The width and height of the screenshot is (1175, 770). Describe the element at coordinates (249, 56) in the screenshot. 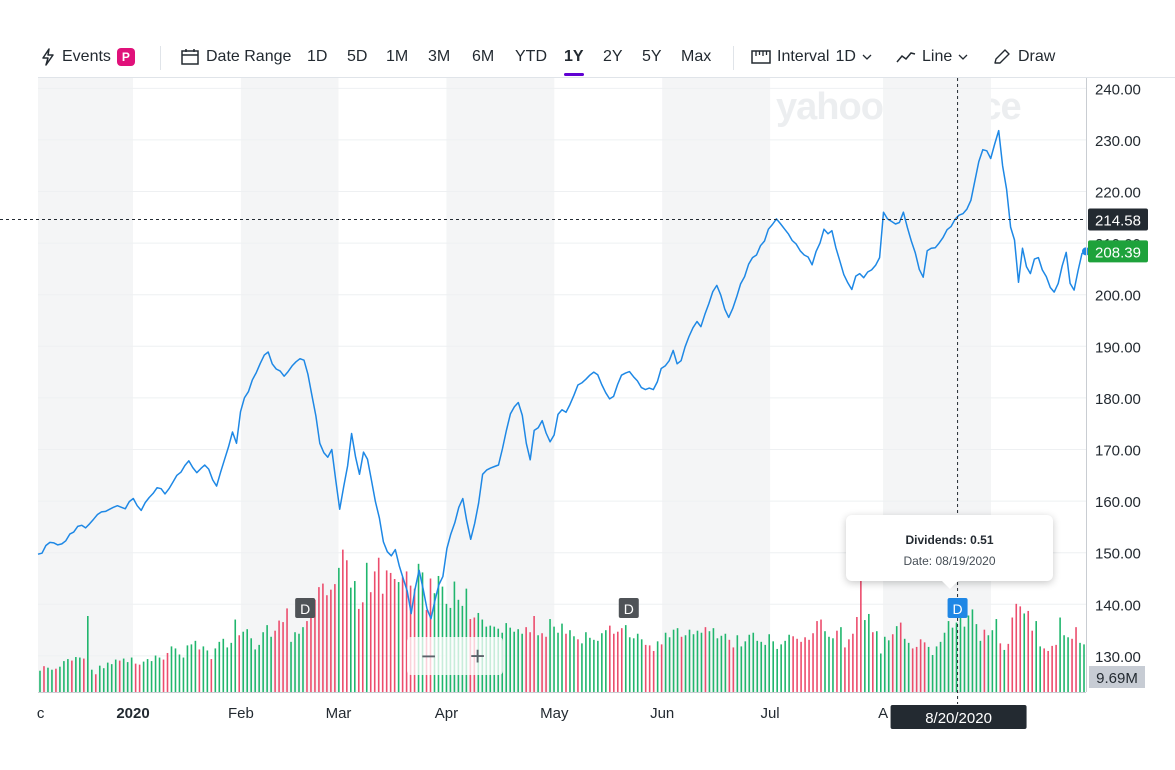

I see `date-range-label: Date Range` at that location.